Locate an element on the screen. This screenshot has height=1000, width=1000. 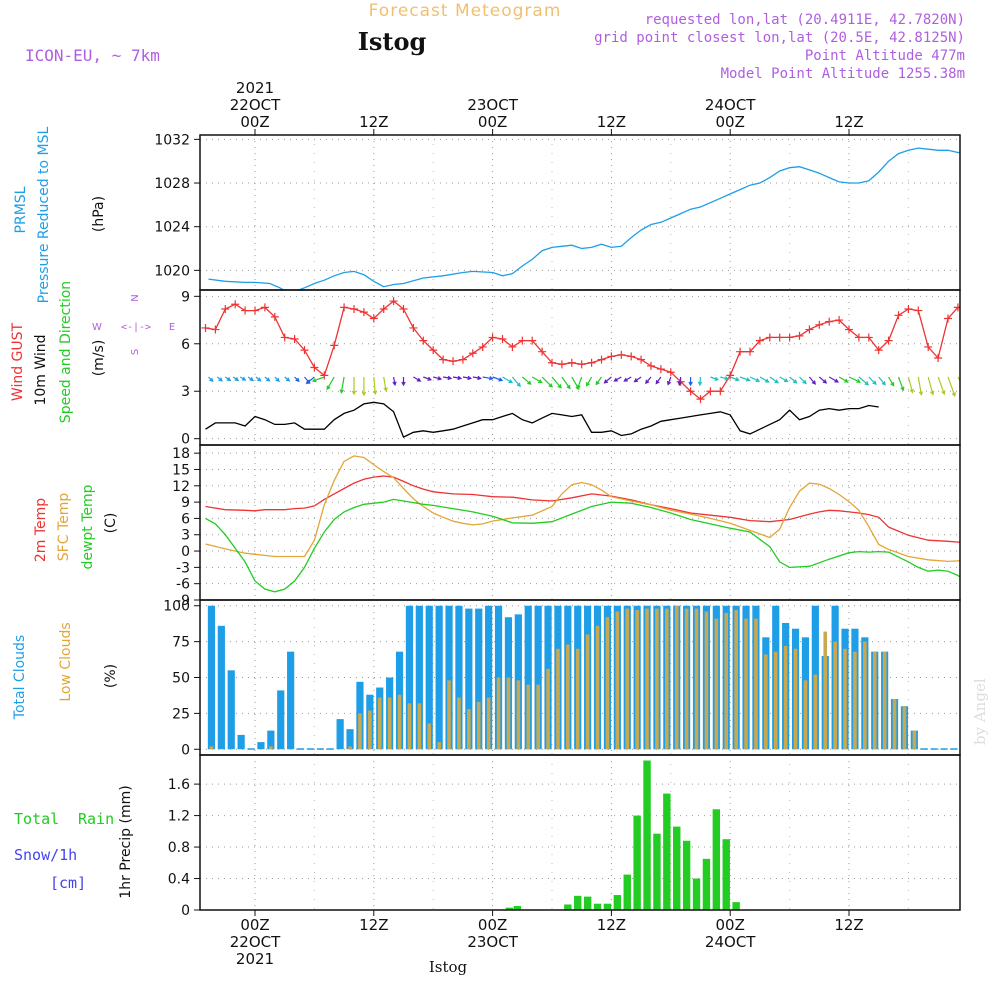
wind-grid is located at coordinates (580, 367).